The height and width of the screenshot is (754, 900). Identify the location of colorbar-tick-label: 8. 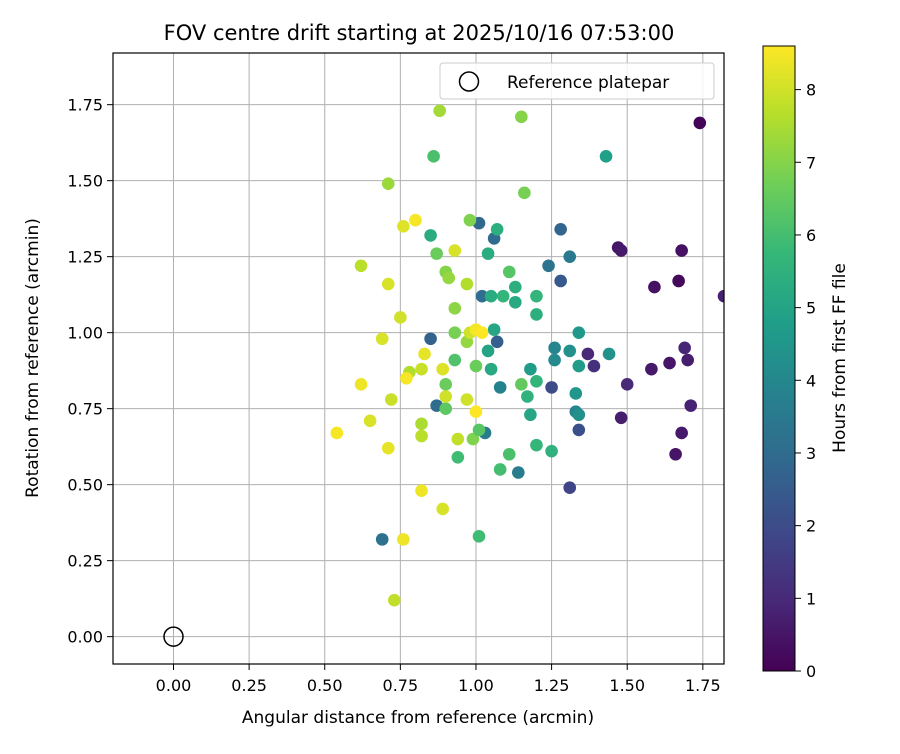
(811, 90).